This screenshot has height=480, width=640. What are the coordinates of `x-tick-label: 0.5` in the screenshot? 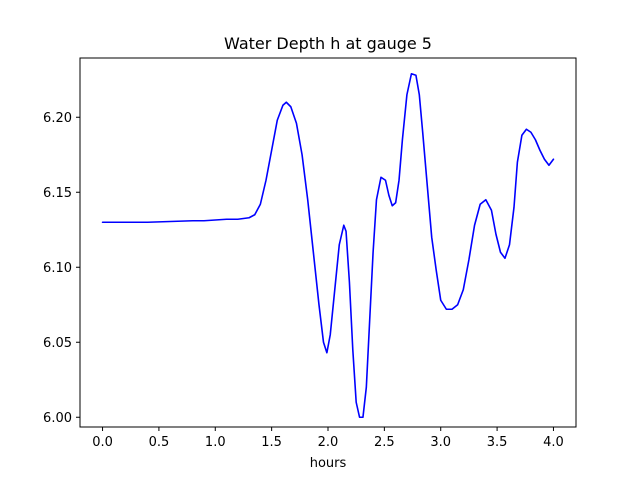 It's located at (159, 442).